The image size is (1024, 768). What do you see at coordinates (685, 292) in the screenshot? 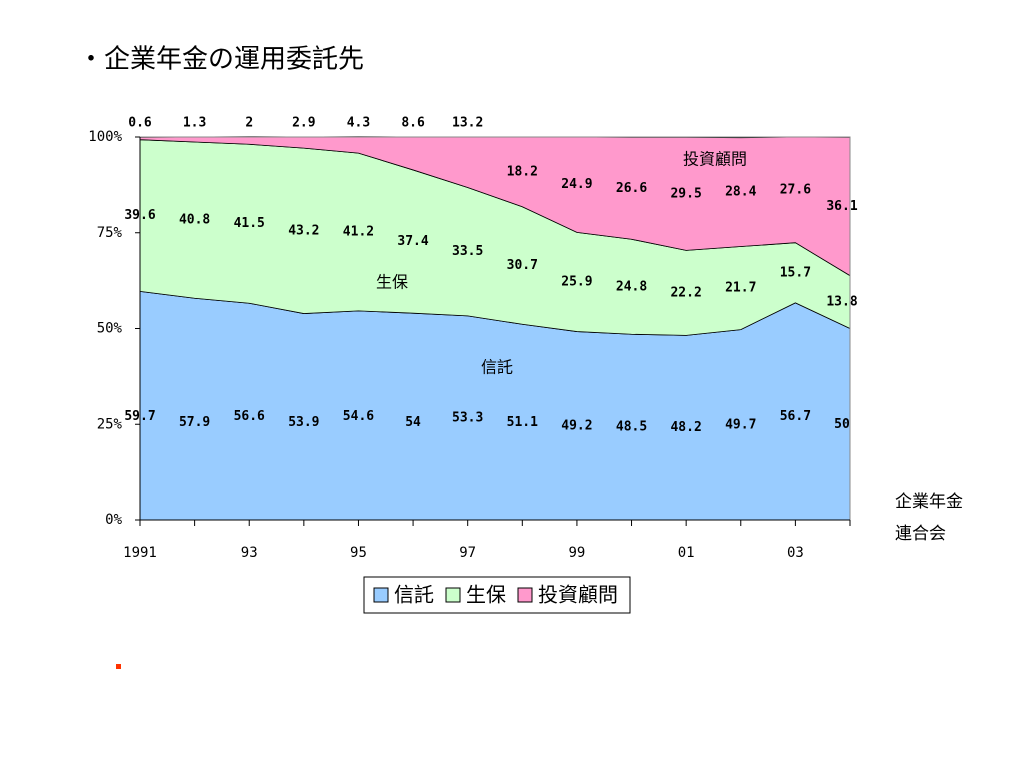
I see `value-label: 22.2` at bounding box center [685, 292].